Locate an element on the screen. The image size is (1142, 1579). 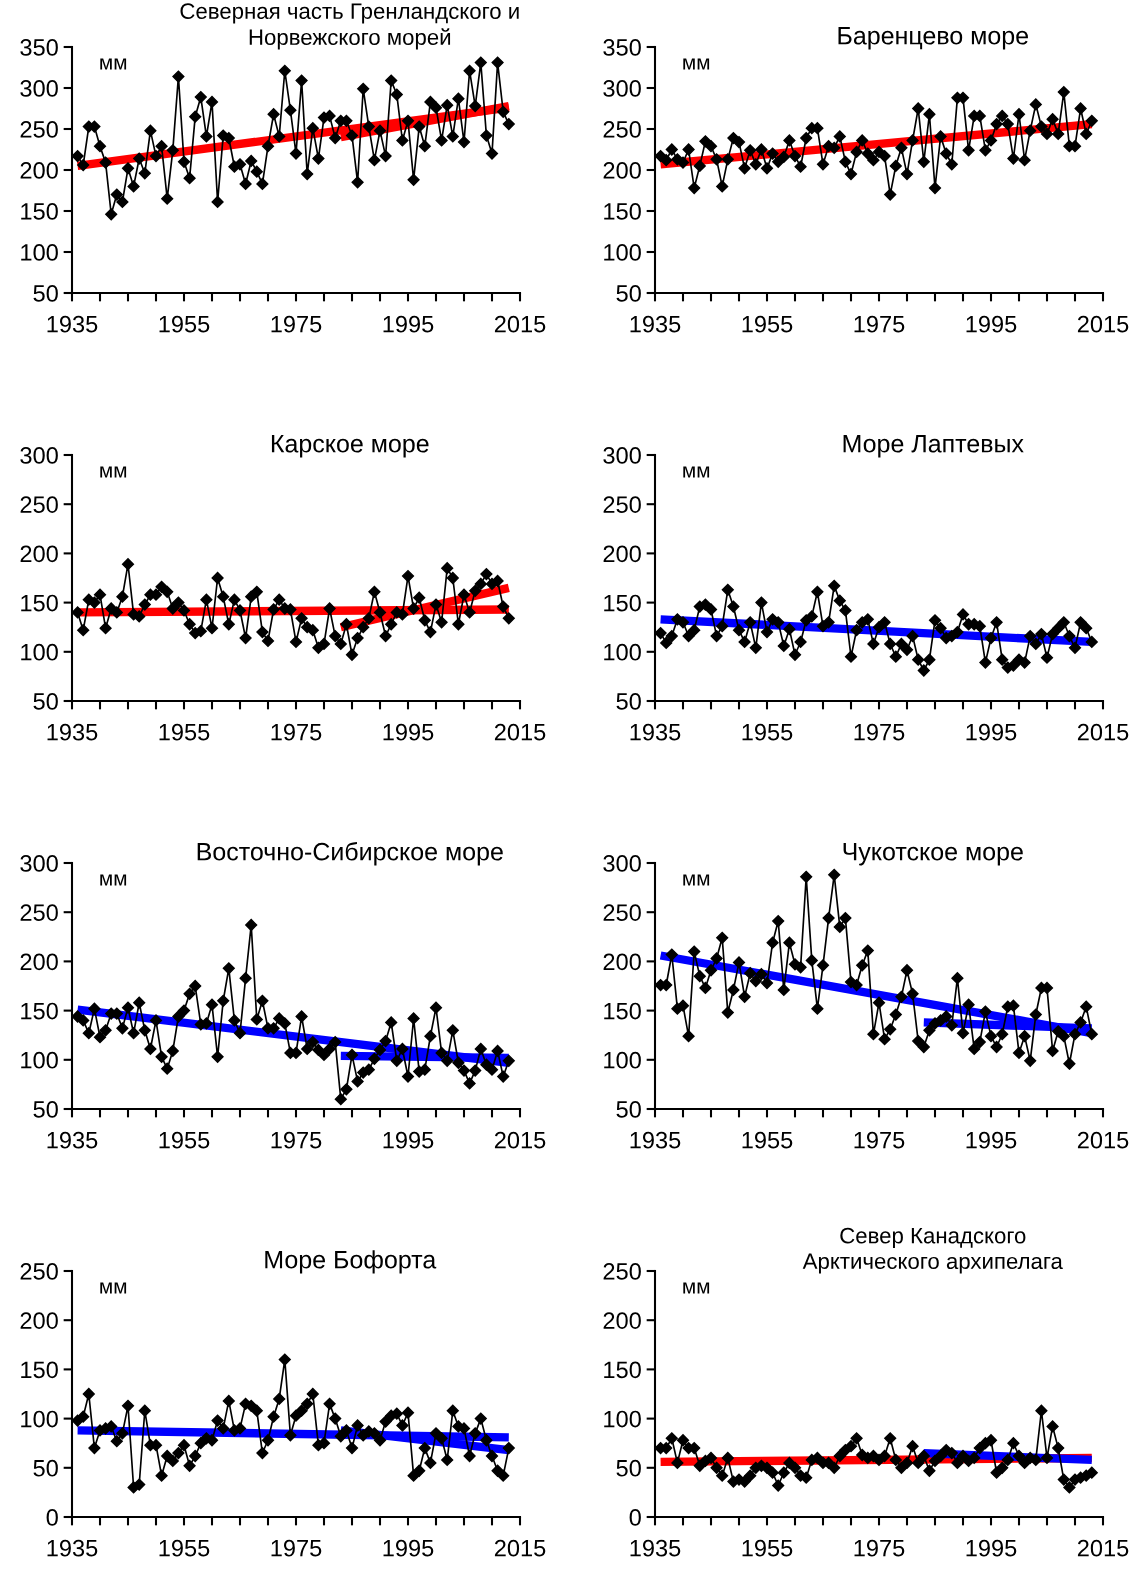
chart-title: Карское море is located at coordinates (350, 446).